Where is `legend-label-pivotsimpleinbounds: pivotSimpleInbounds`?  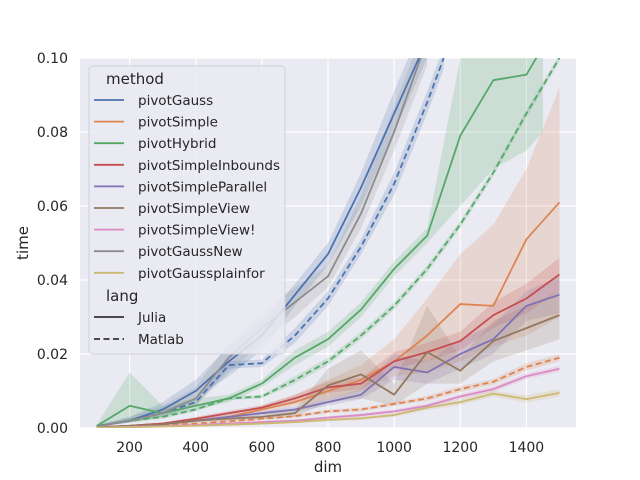
legend-label-pivotsimpleinbounds: pivotSimpleInbounds is located at coordinates (209, 166).